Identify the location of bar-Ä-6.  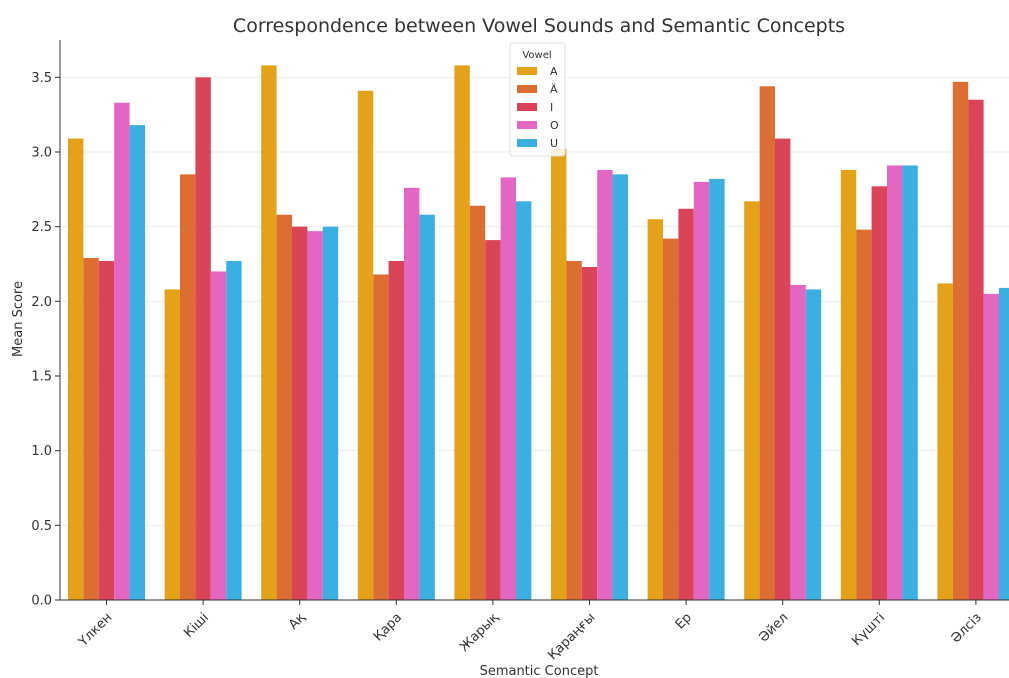
(671, 419).